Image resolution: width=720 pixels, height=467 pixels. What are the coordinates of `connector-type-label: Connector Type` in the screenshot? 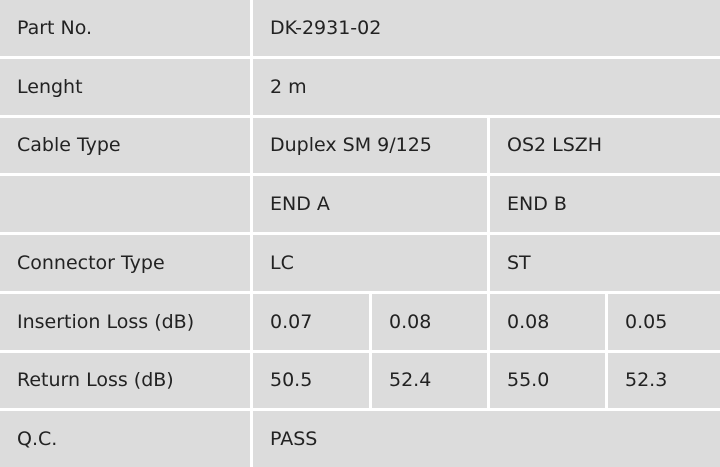 It's located at (125, 263).